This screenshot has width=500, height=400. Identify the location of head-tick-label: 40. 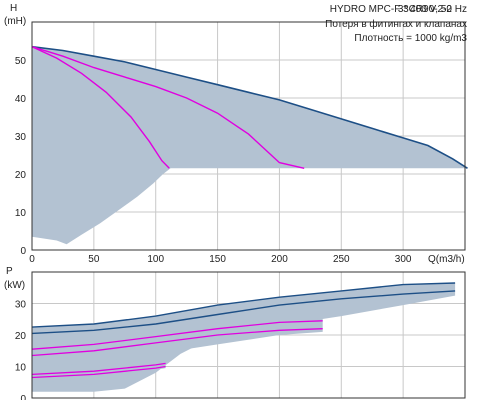
(21, 99).